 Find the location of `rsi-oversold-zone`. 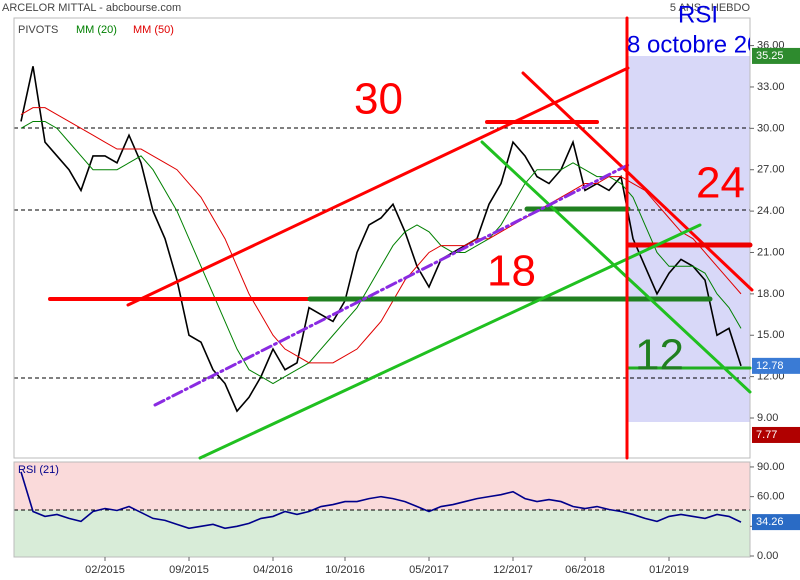

rsi-oversold-zone is located at coordinates (382, 533).